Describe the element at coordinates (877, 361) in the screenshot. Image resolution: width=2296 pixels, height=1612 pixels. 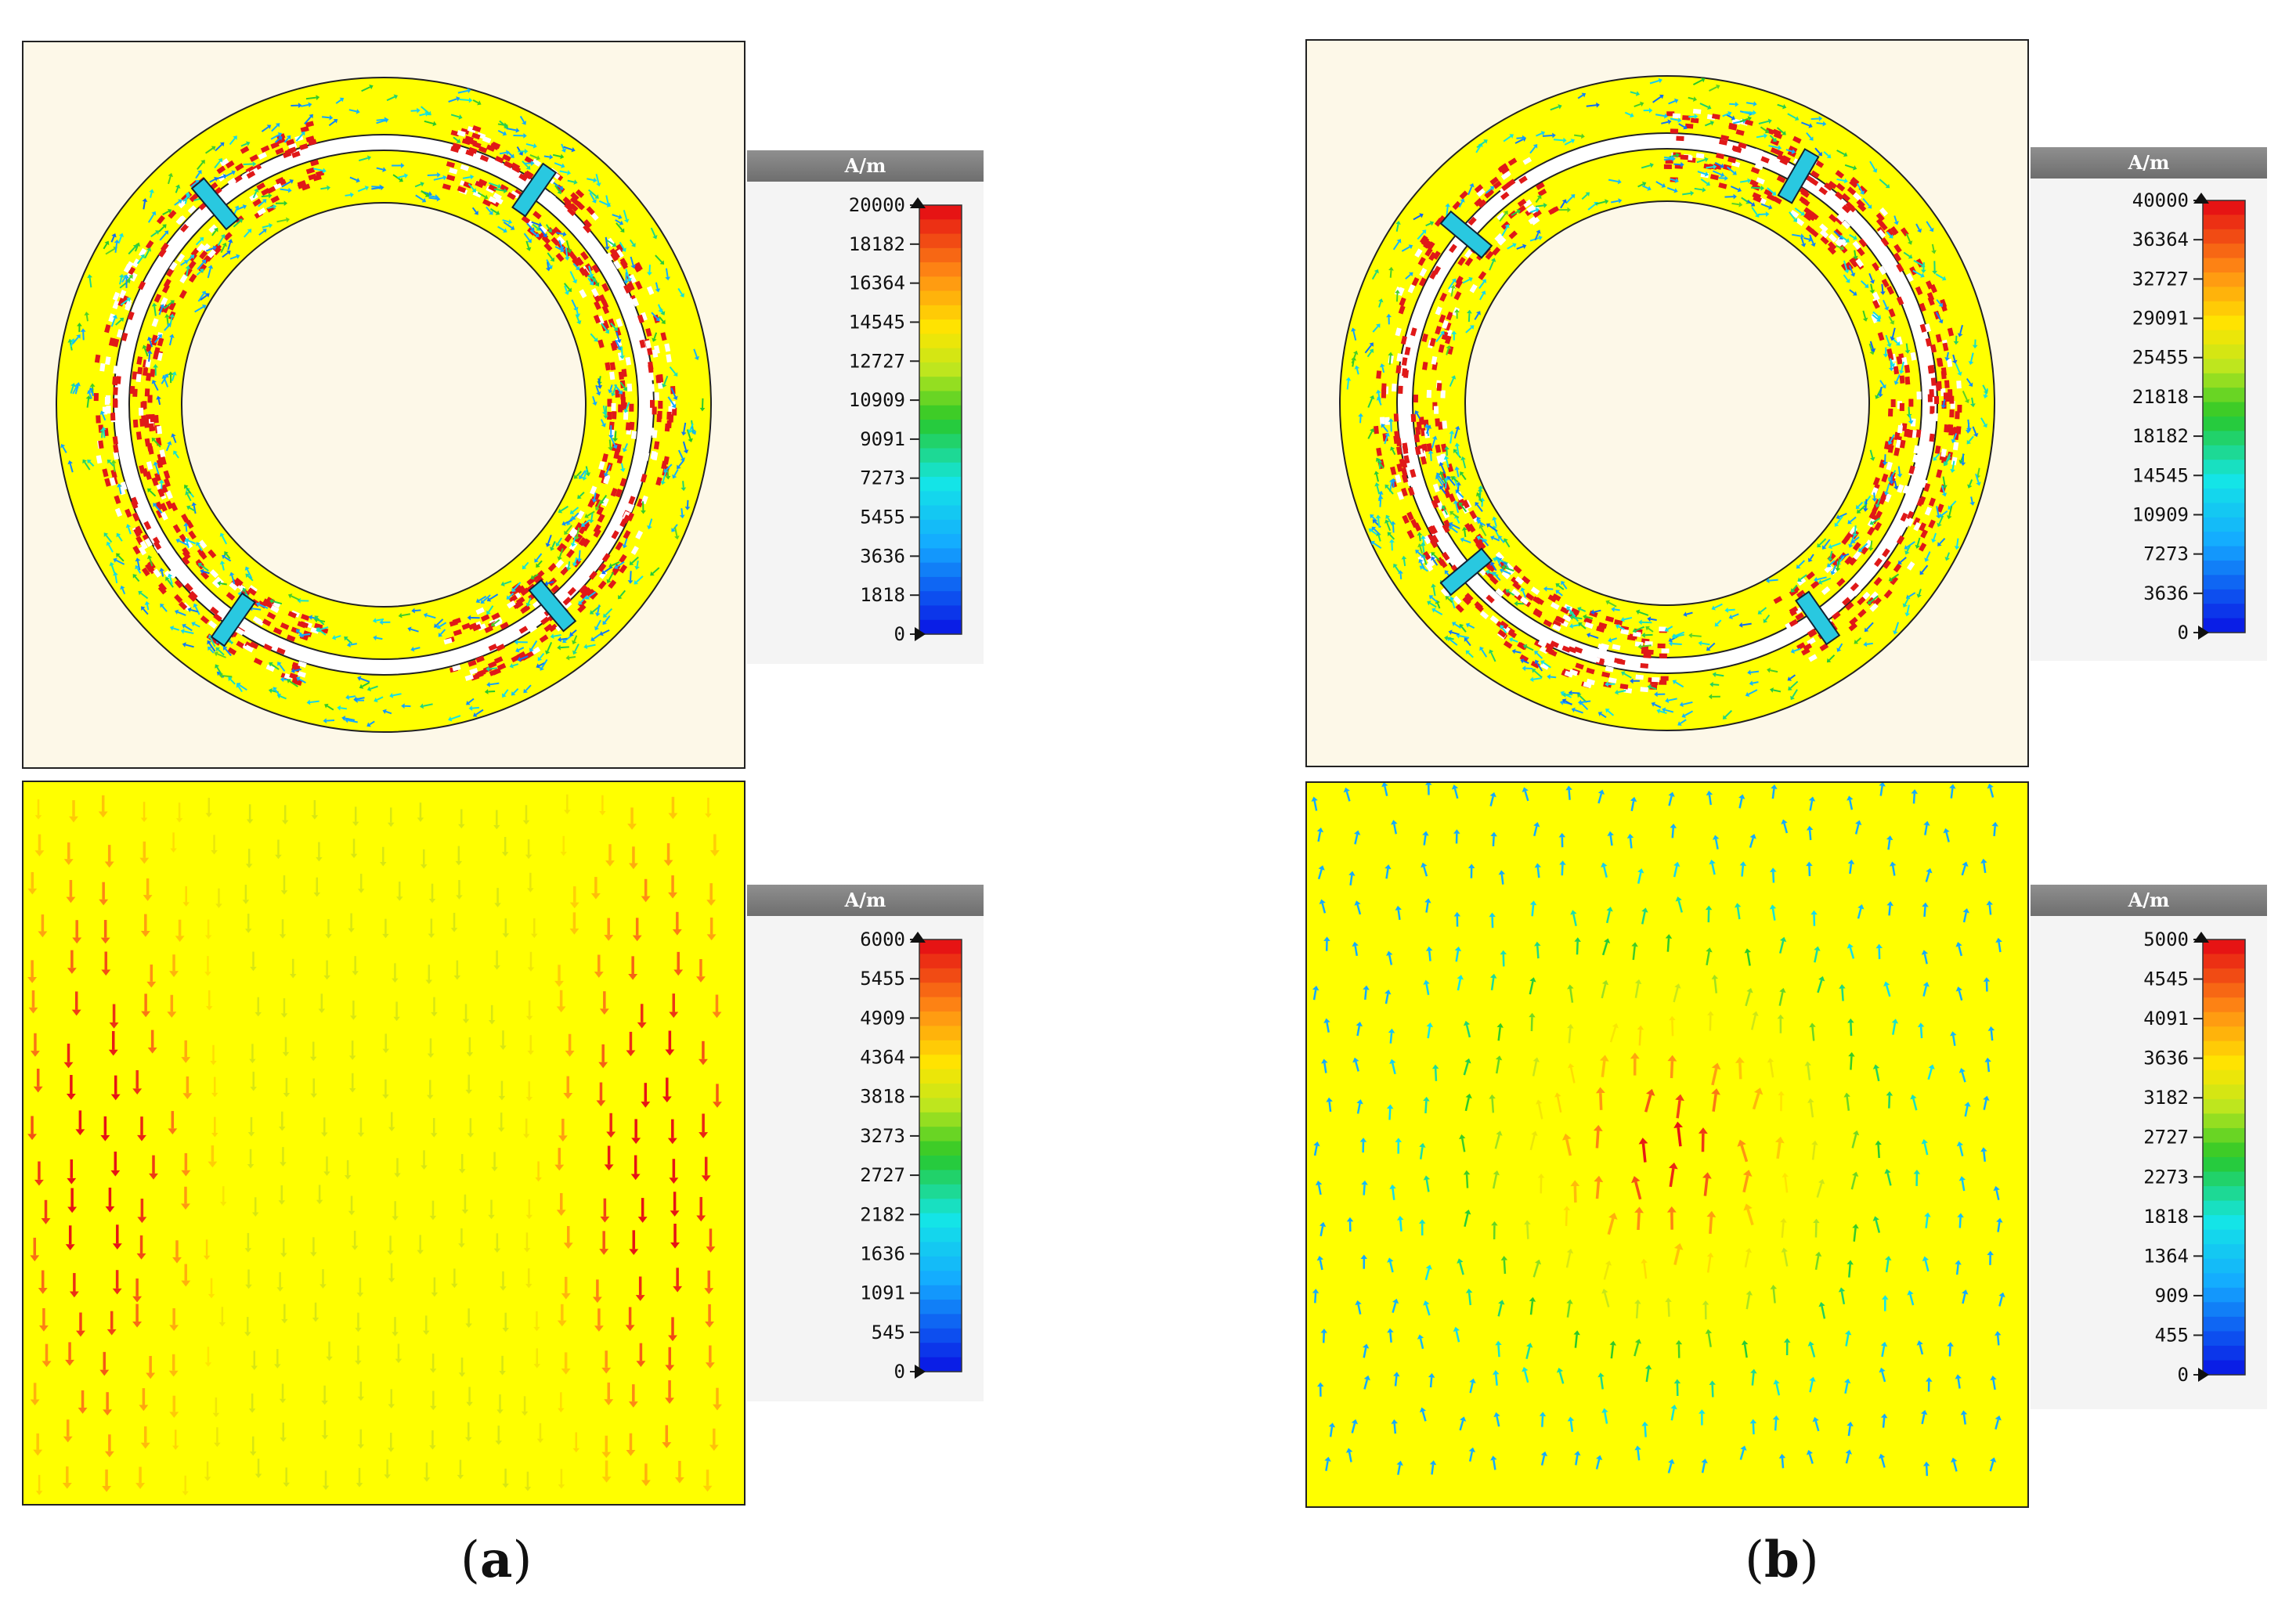
I see `colorbar-tick-label: 12727` at that location.